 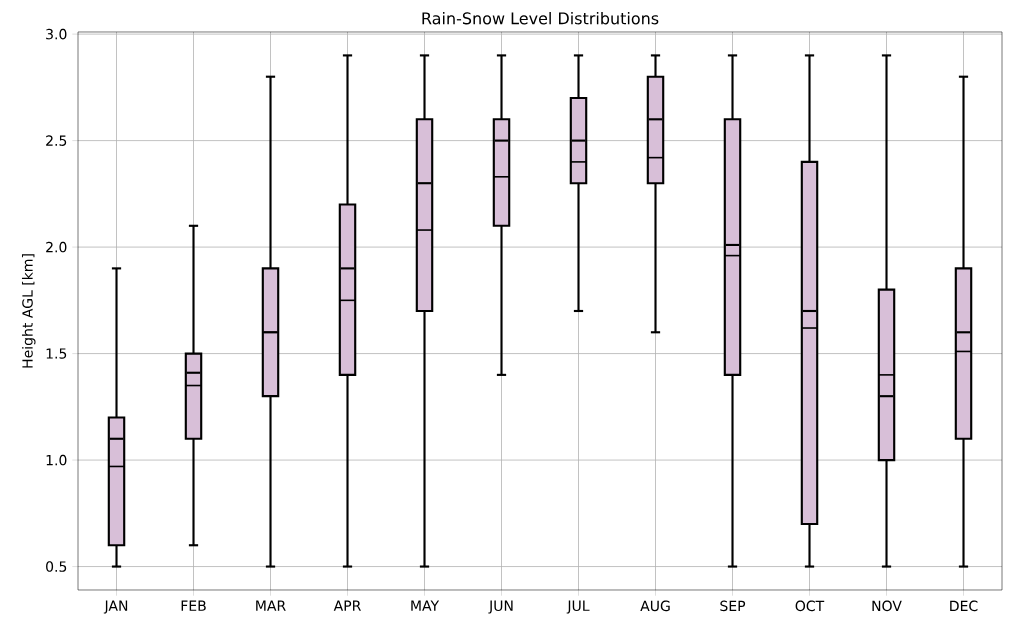 What do you see at coordinates (540, 18) in the screenshot?
I see `chart-title: Rain-Snow Level Distributions` at bounding box center [540, 18].